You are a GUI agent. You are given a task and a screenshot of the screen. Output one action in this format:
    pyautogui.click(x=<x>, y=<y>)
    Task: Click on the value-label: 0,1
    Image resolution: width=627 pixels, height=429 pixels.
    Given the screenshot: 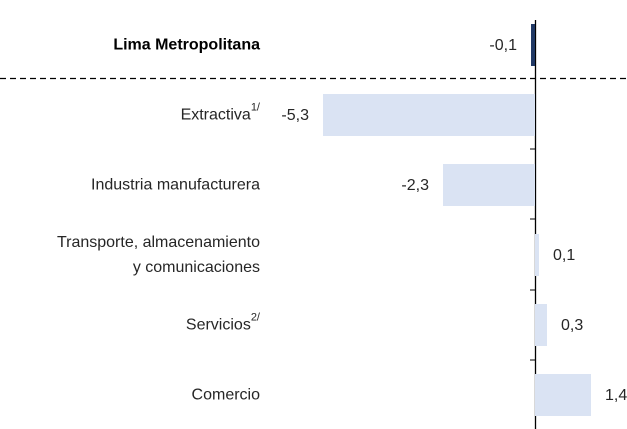 What is the action you would take?
    pyautogui.click(x=564, y=255)
    